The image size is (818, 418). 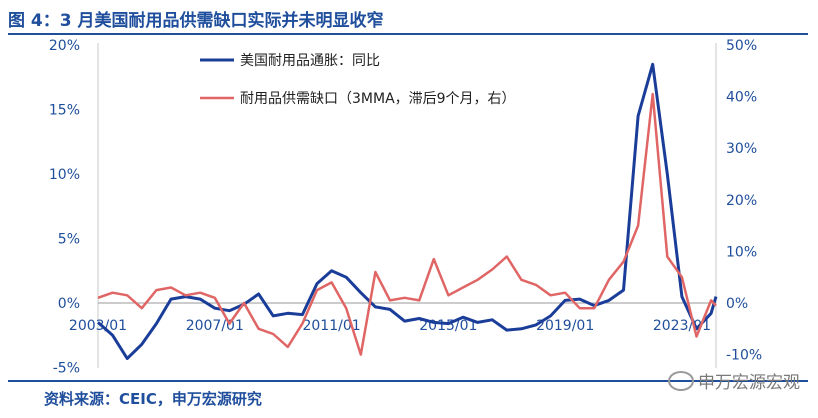 What do you see at coordinates (744, 356) in the screenshot?
I see `right-tick-label: -10%` at bounding box center [744, 356].